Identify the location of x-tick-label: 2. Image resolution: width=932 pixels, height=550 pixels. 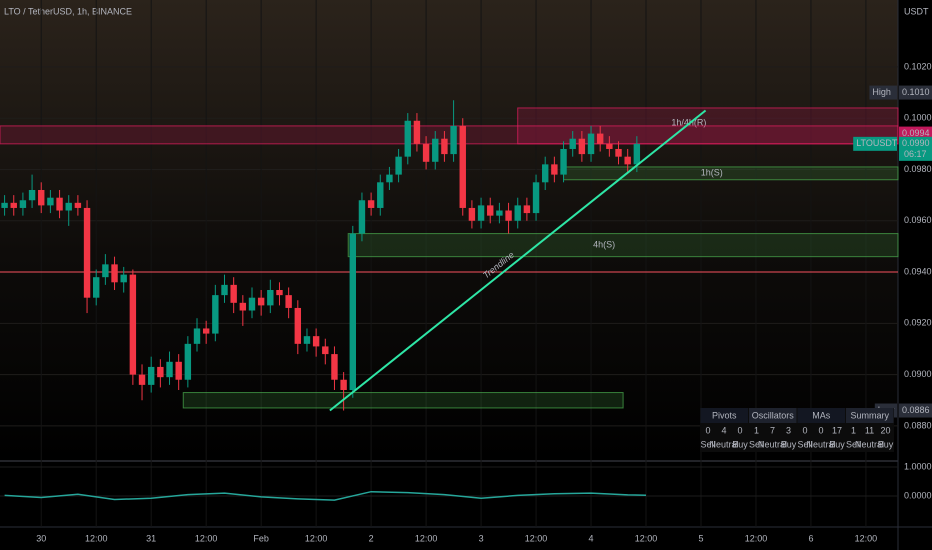
(371, 538).